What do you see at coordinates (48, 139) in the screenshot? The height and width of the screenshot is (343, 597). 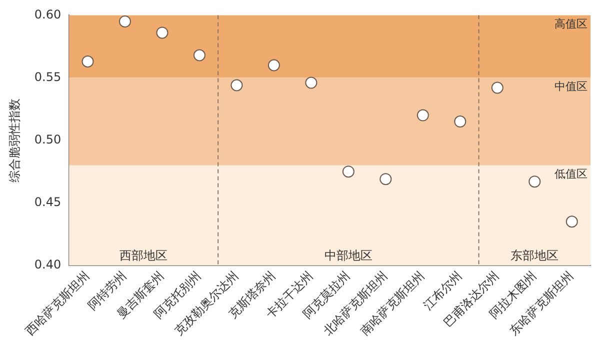 I see `y-tick-label: 0.50` at bounding box center [48, 139].